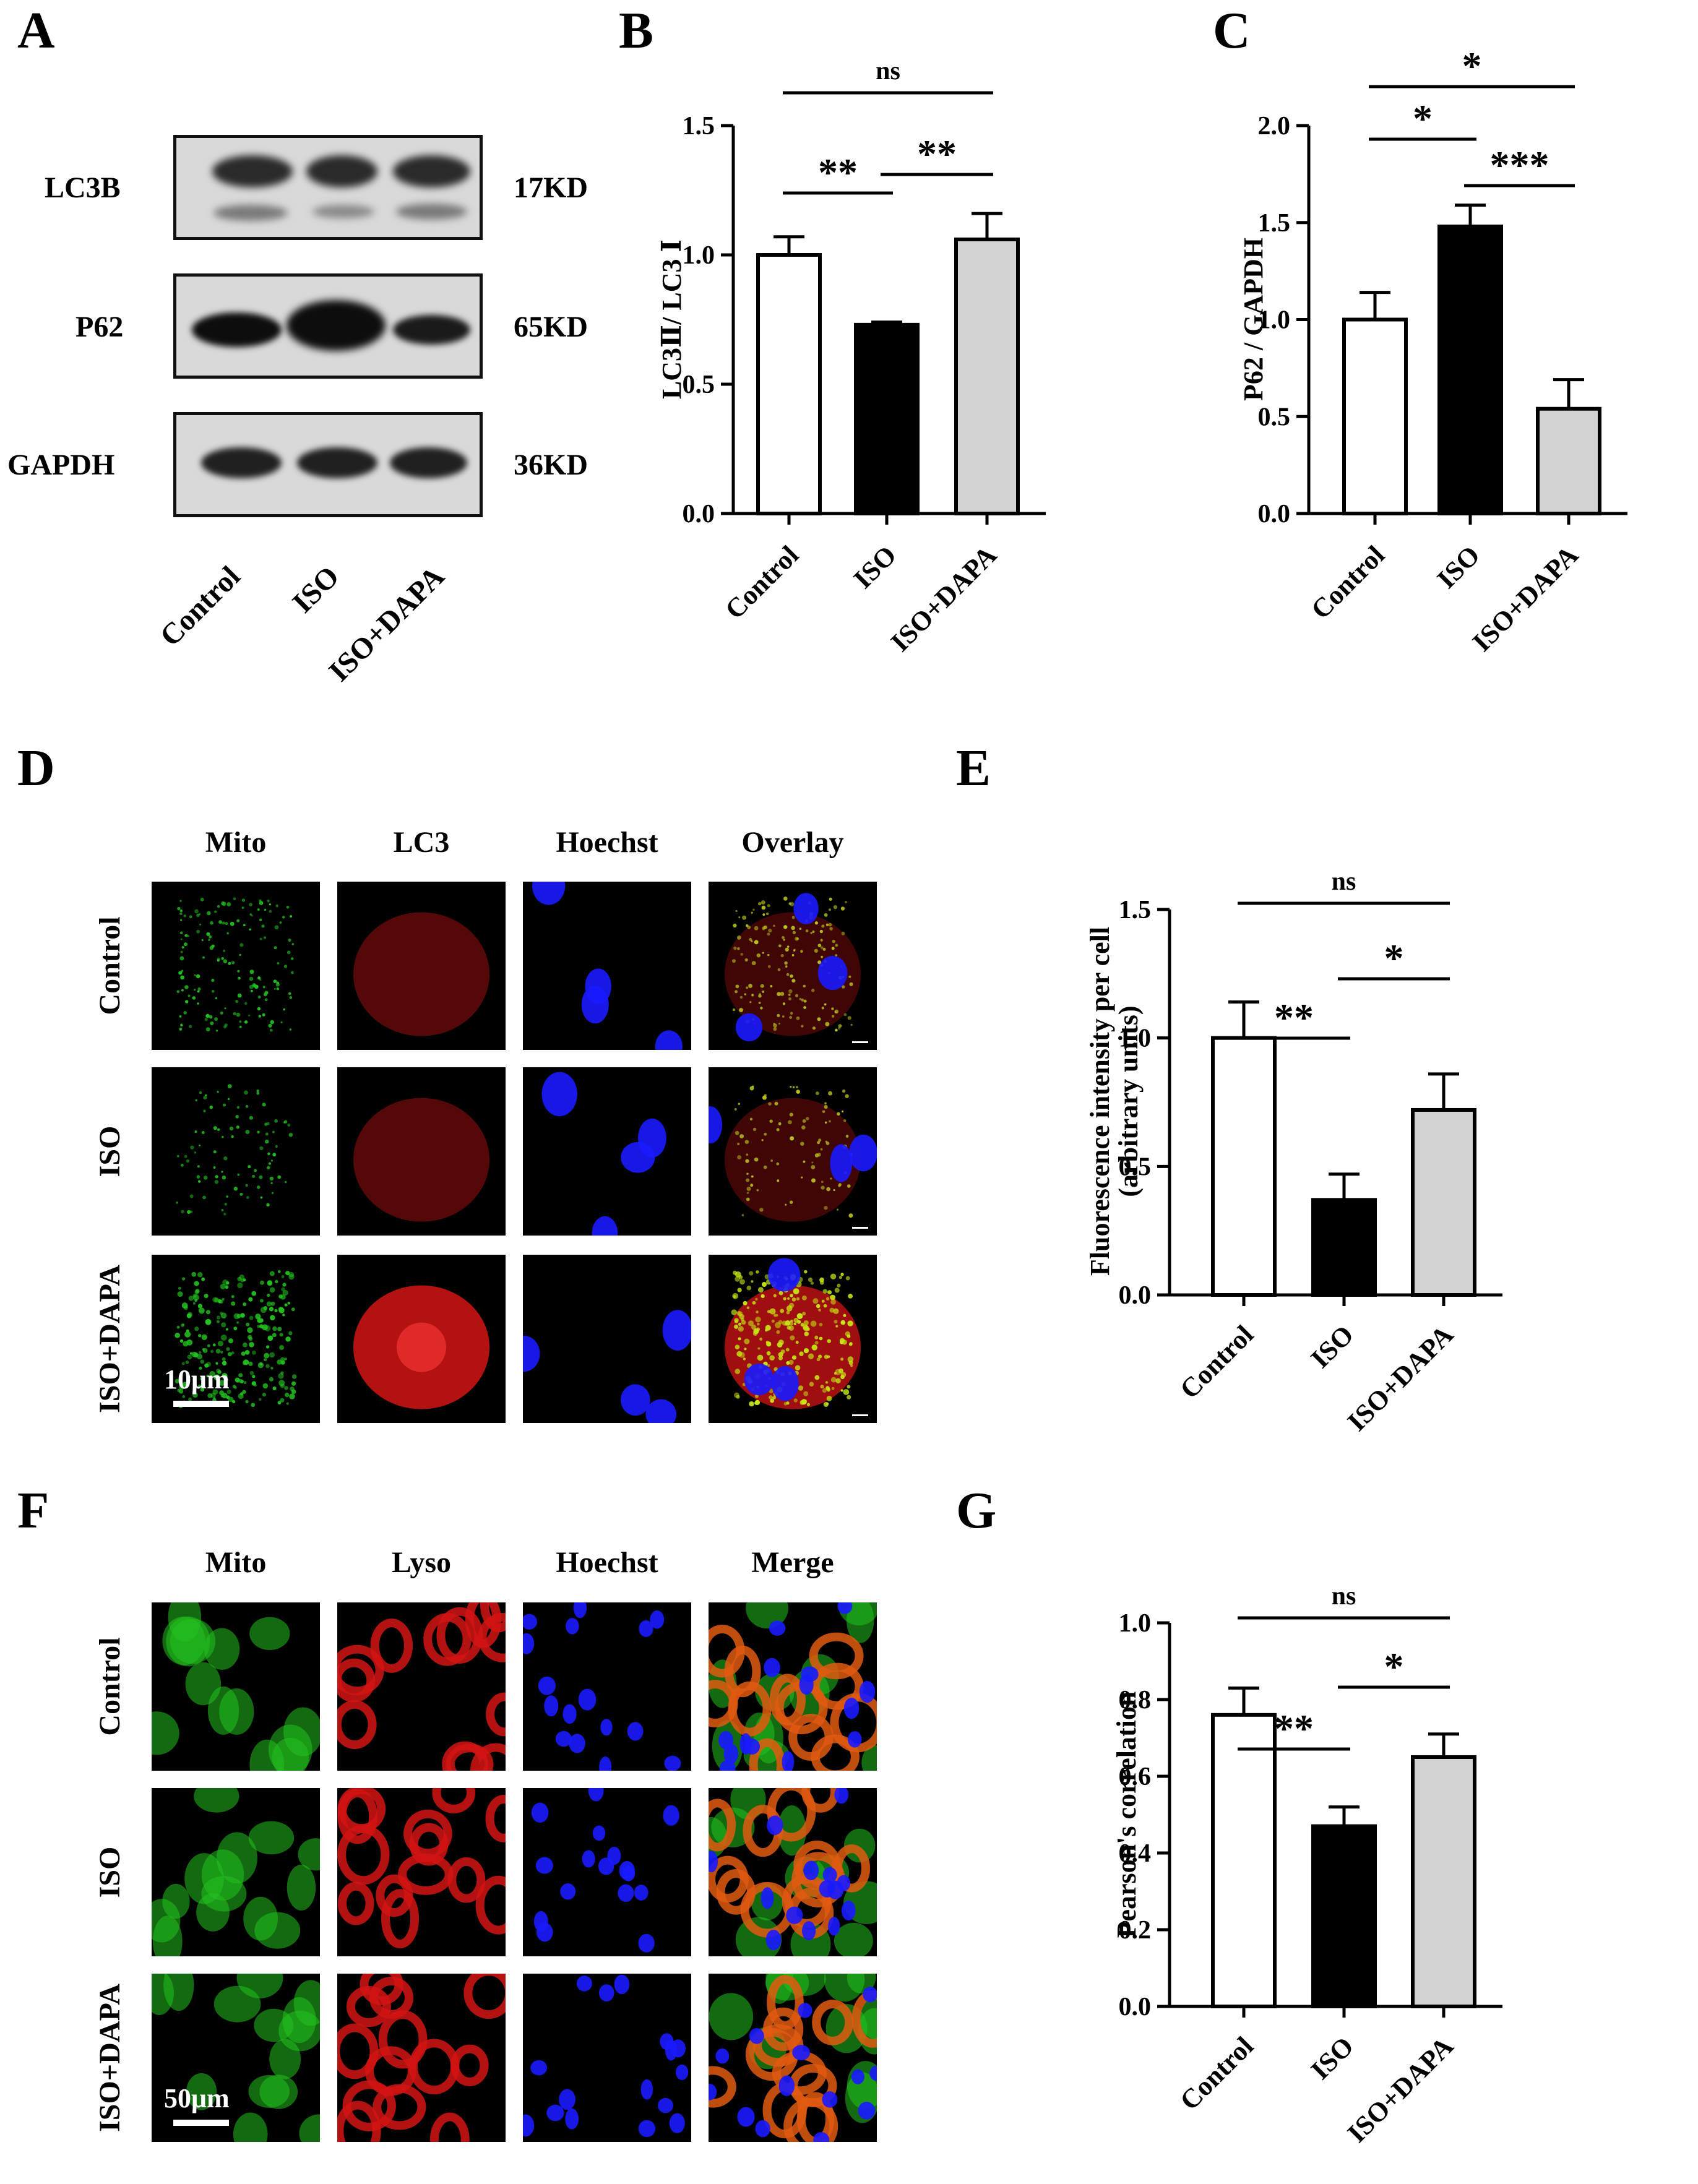  What do you see at coordinates (1253, 319) in the screenshot?
I see `y-axis-label: P62 / GAPDH` at bounding box center [1253, 319].